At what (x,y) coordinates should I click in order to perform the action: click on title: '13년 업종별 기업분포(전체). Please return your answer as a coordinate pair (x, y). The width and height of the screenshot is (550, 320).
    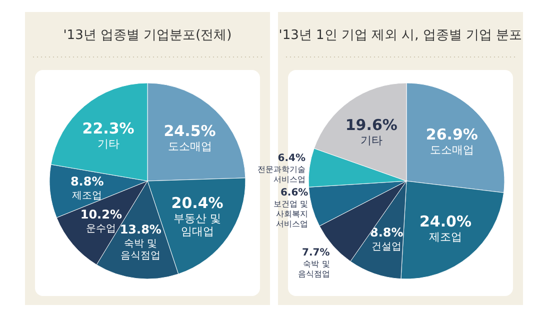
    Looking at the image, I should click on (147, 35).